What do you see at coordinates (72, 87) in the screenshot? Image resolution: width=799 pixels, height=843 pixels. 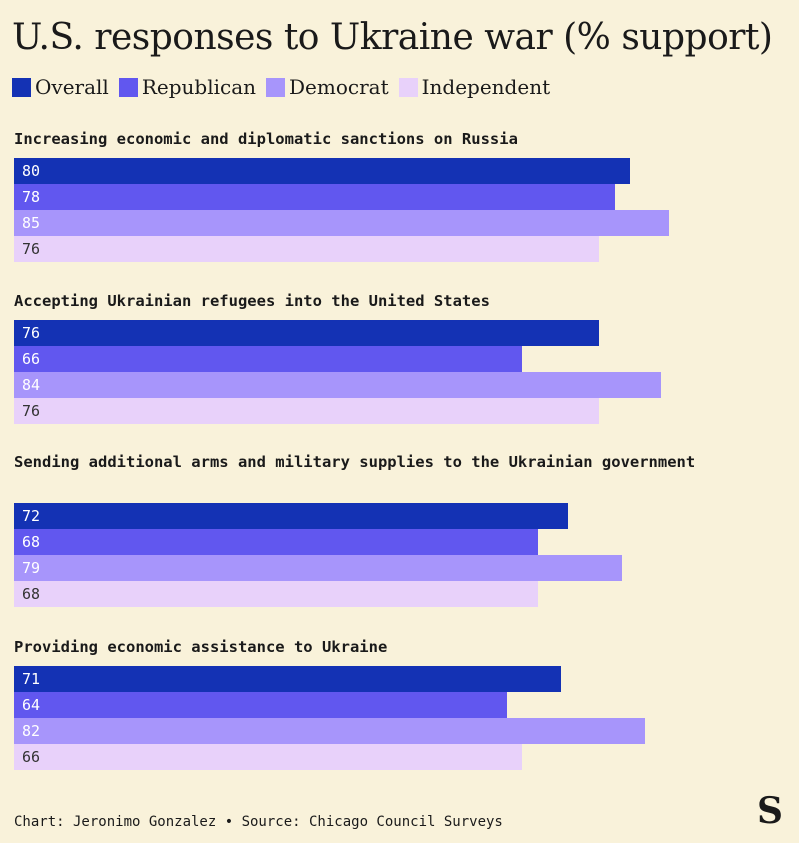 I see `legend-label-overall: Overall` at bounding box center [72, 87].